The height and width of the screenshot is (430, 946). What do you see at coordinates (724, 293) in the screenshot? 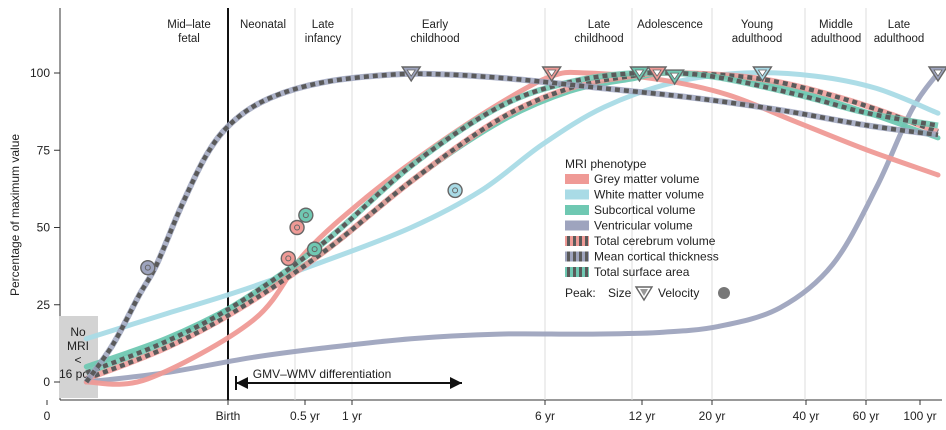
I see `legend-velocity-marker` at bounding box center [724, 293].